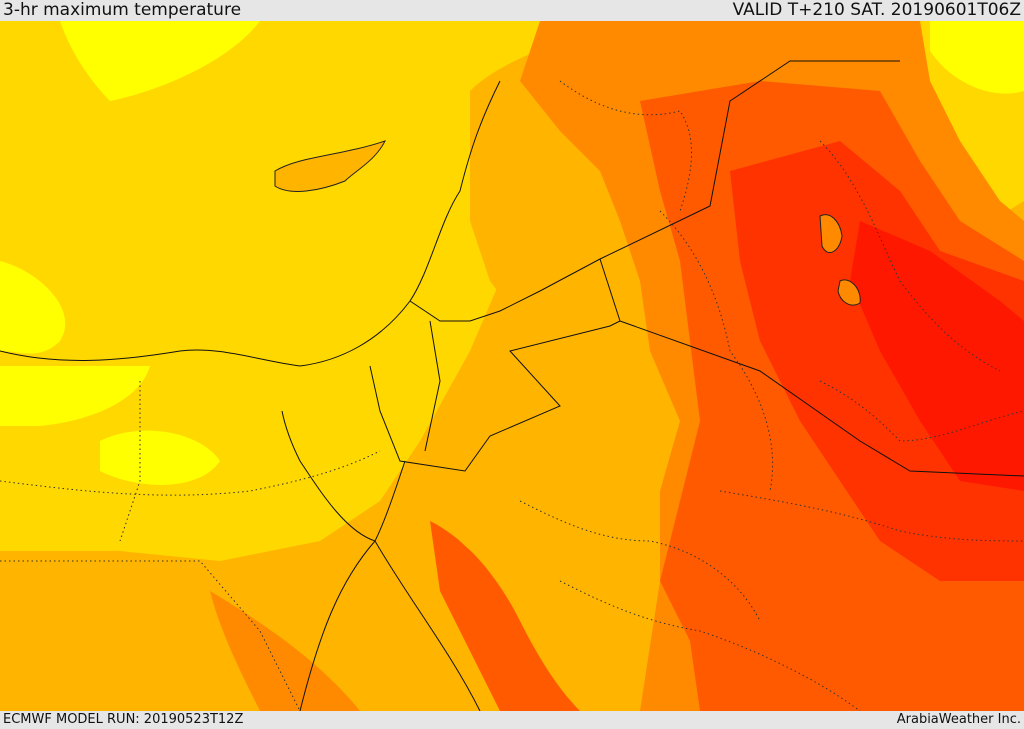 This screenshot has width=1024, height=729. I want to click on map-title: 3-hr maximum temperature, so click(122, 10).